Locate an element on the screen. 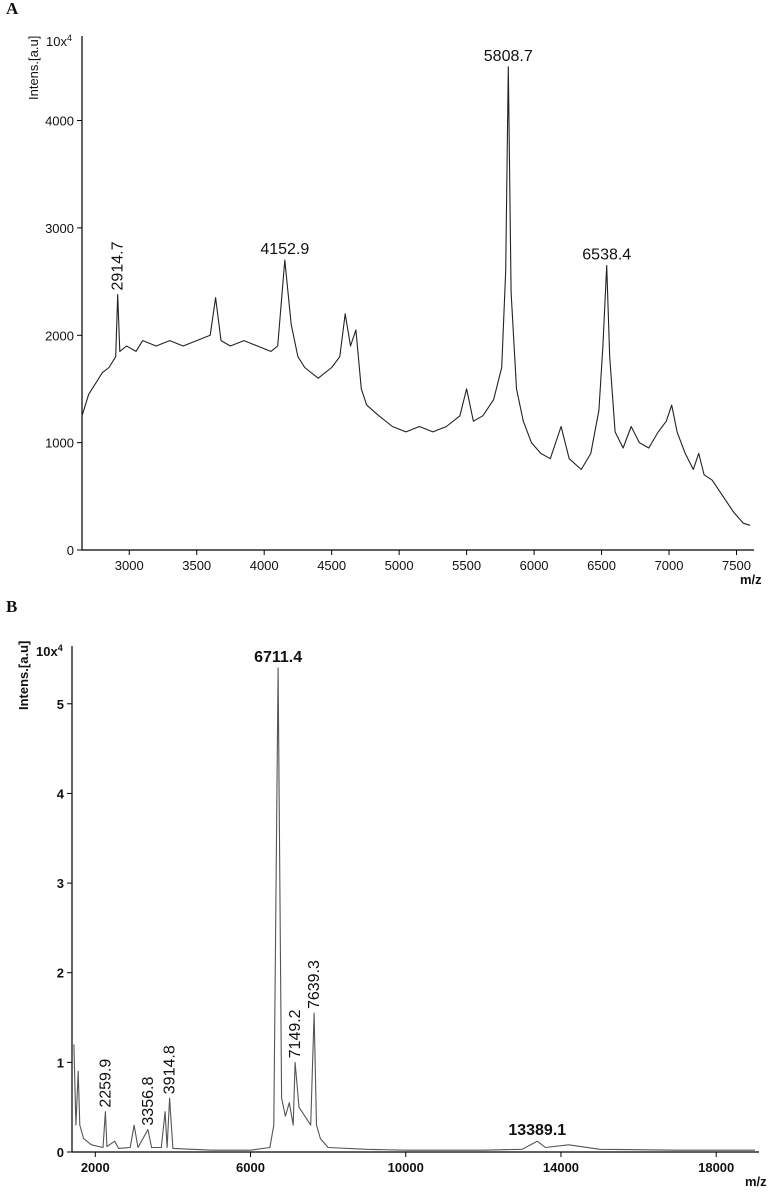 This screenshot has height=1202, width=780. y-tick-label: 4000 is located at coordinates (59, 121).